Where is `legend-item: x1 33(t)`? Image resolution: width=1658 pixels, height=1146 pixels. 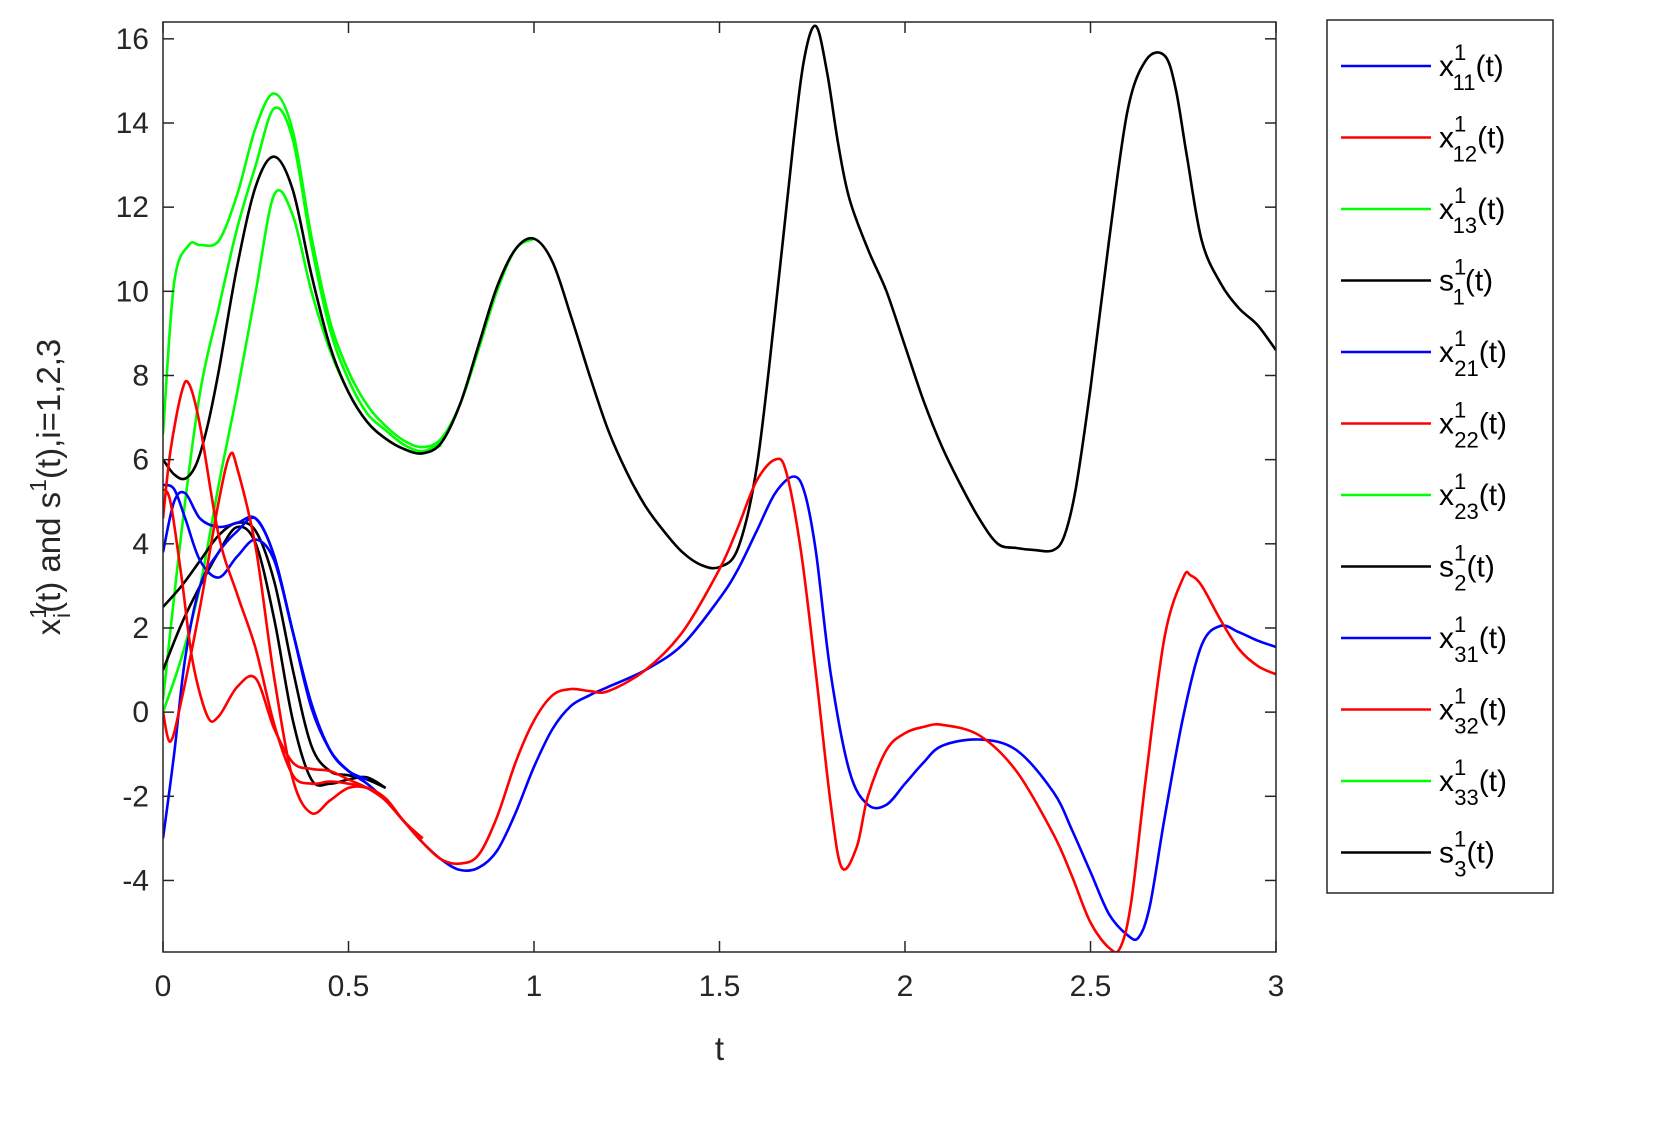
legend-item: x1 33(t) is located at coordinates (1424, 782).